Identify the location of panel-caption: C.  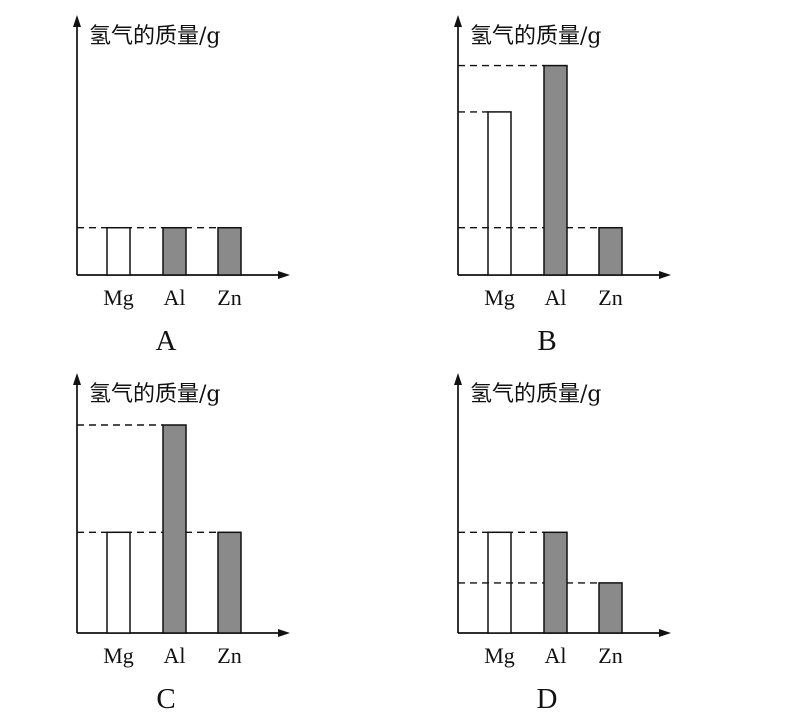
(165, 699).